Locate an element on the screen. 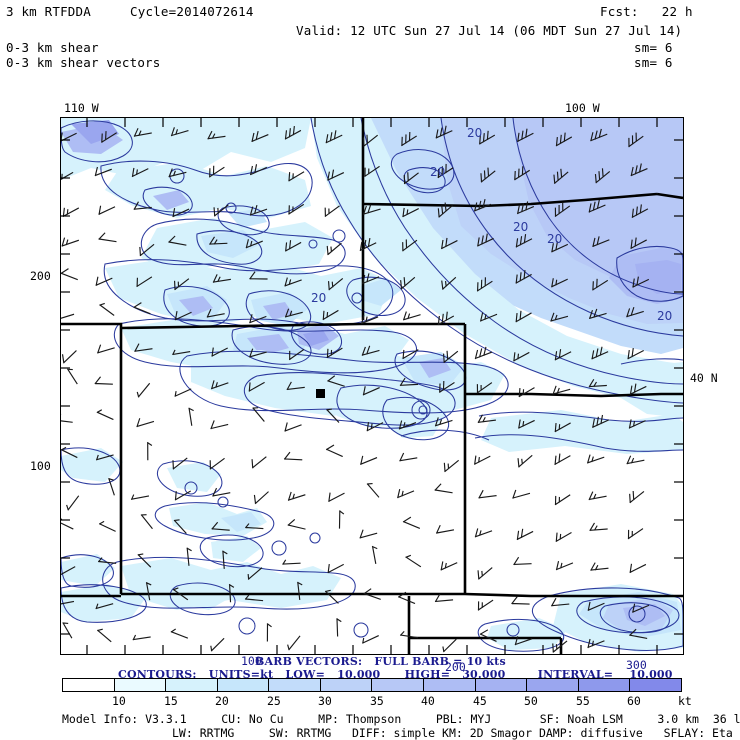 The image size is (740, 740). station-marker is located at coordinates (320, 393).